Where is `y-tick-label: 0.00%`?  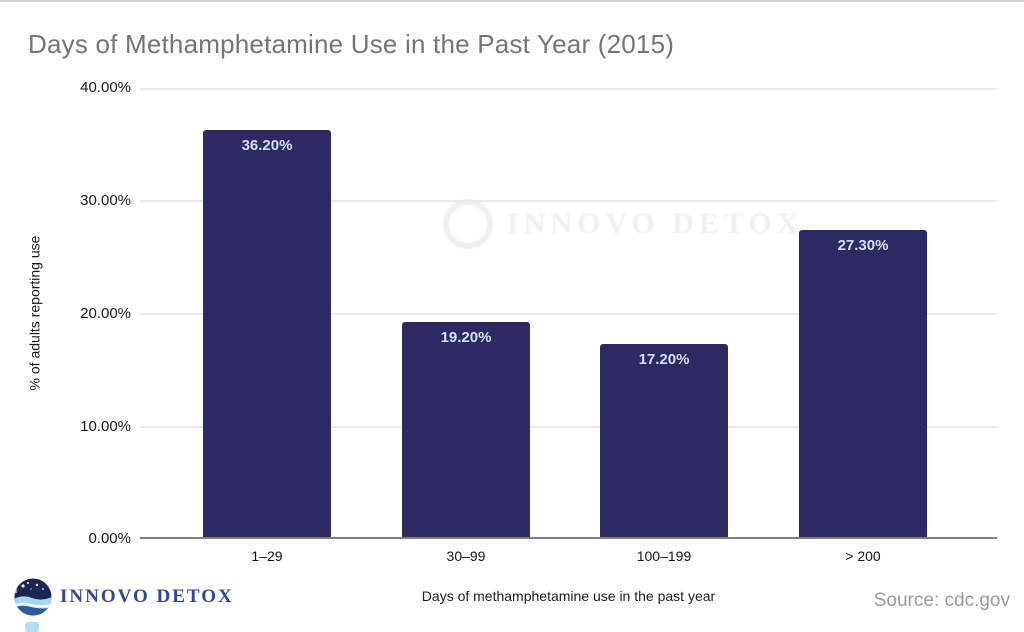 y-tick-label: 0.00% is located at coordinates (109, 538).